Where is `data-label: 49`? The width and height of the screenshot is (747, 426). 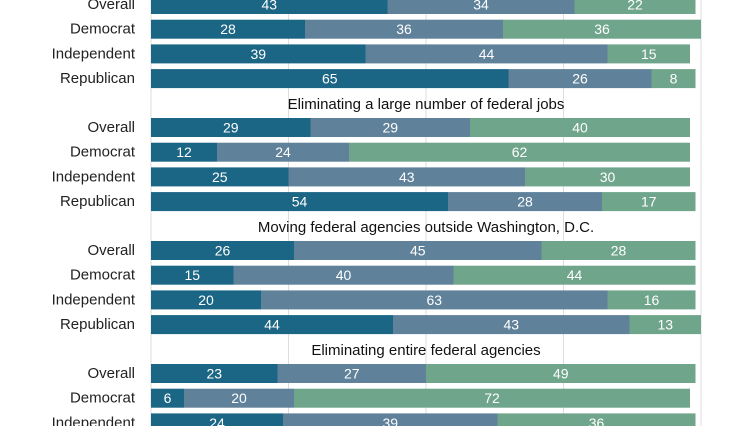
data-label: 49 is located at coordinates (561, 374).